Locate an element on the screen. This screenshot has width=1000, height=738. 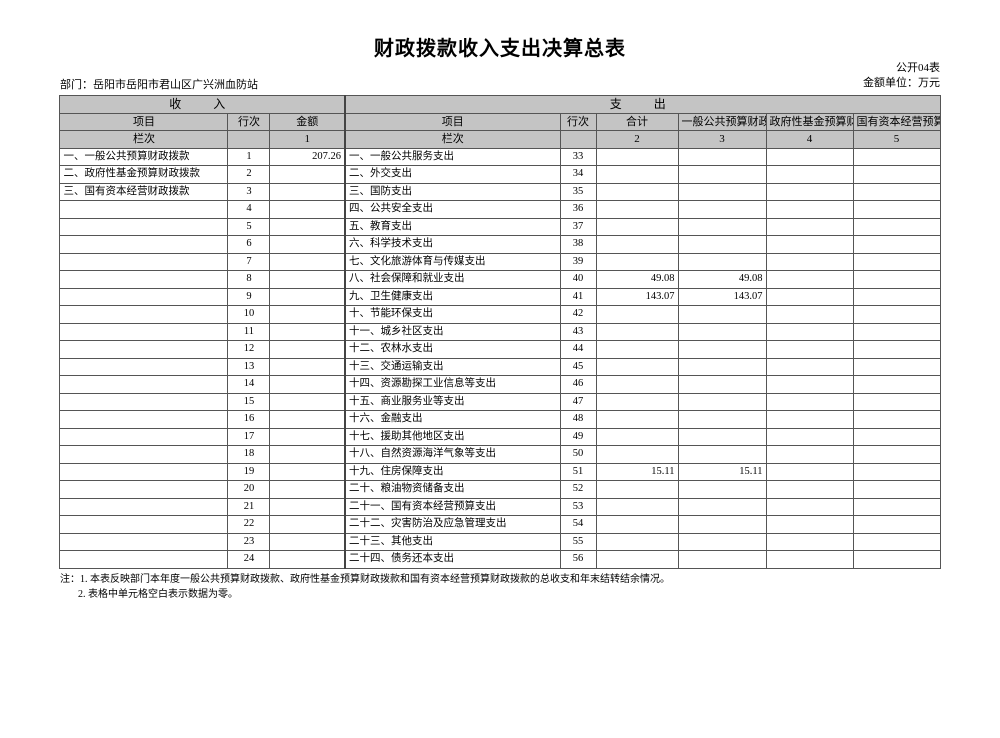
table-row: 21 二十一、国有资本经营预算支出 53 is located at coordinates (500, 506).